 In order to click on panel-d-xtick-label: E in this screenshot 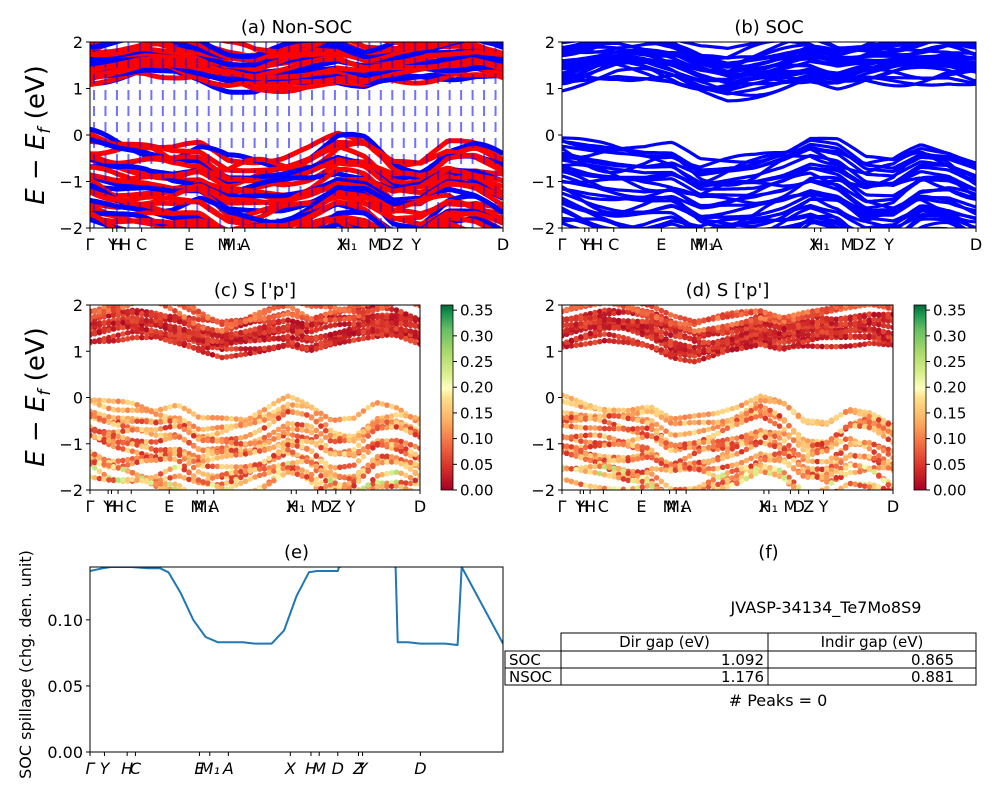, I will do `click(641, 506)`.